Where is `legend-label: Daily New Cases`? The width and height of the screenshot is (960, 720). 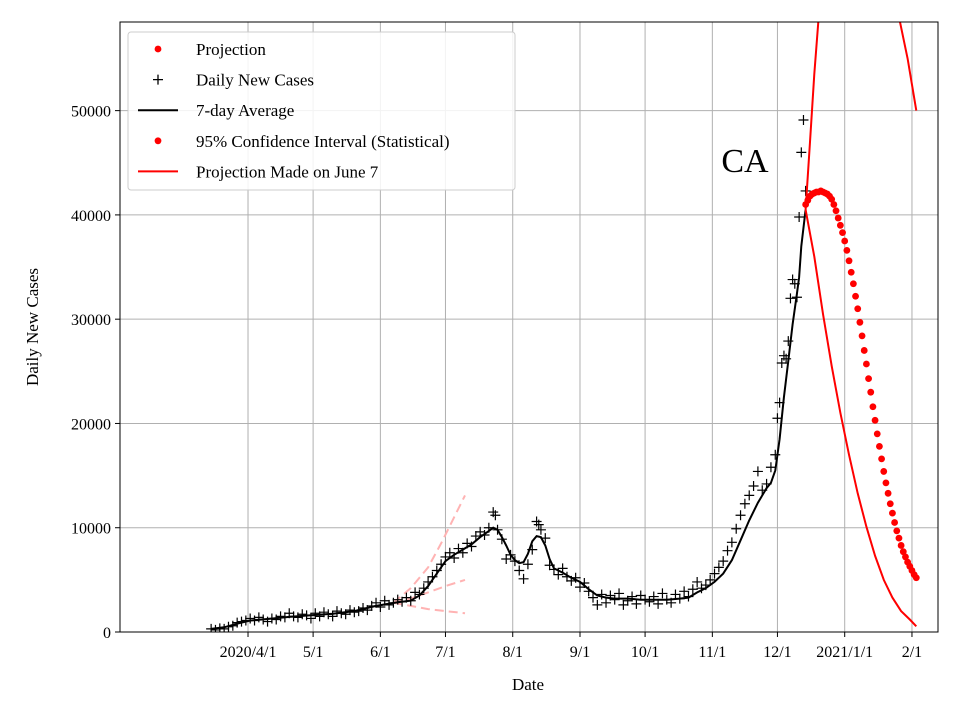
legend-label: Daily New Cases is located at coordinates (255, 80).